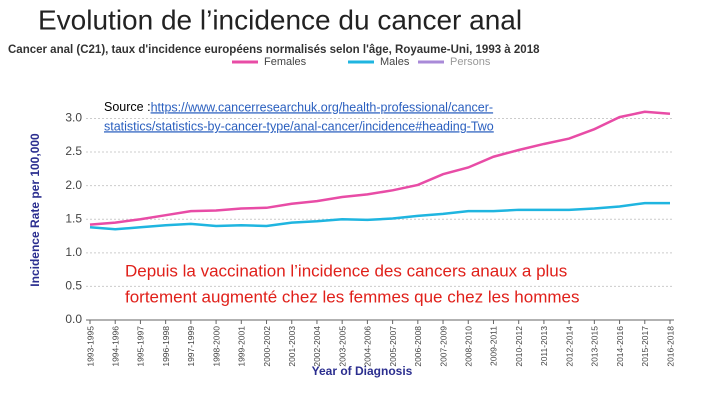 Image resolution: width=715 pixels, height=403 pixels. What do you see at coordinates (494, 346) in the screenshot?
I see `x-tick-label: 2009-2011` at bounding box center [494, 346].